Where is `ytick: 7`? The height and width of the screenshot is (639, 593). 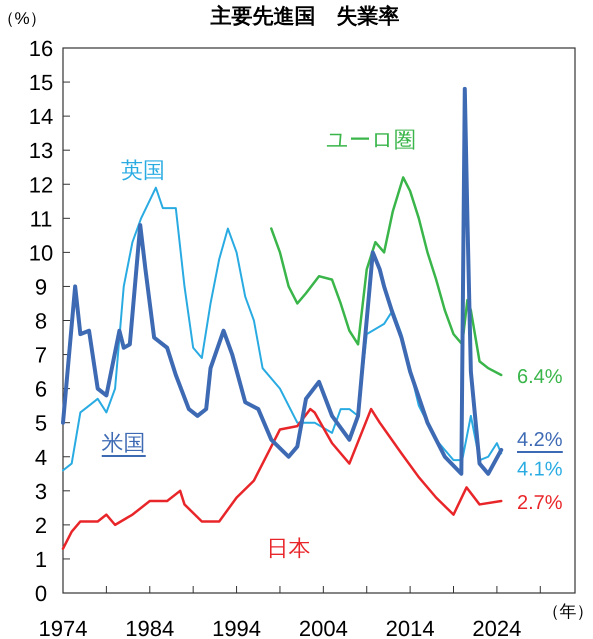
ytick: 7 is located at coordinates (41, 355).